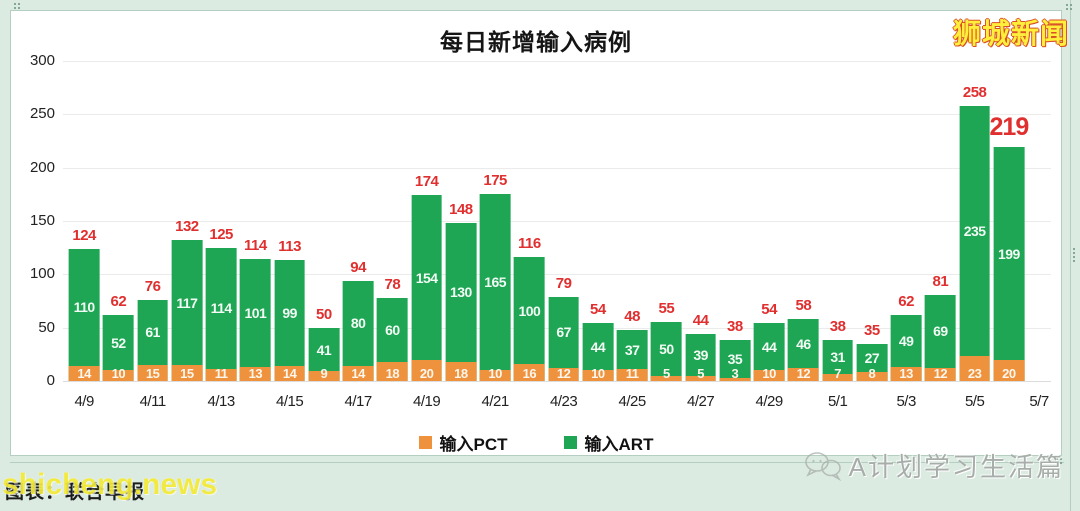 The height and width of the screenshot is (511, 1080). Describe the element at coordinates (608, 442) in the screenshot. I see `legend-item: 输入ART` at that location.